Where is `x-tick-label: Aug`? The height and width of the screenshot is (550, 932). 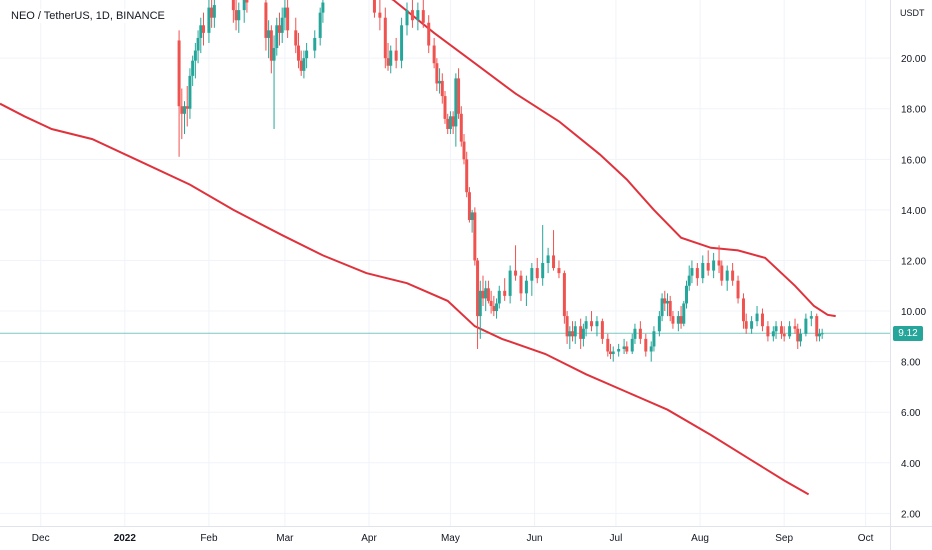
x-tick-label: Aug is located at coordinates (700, 538).